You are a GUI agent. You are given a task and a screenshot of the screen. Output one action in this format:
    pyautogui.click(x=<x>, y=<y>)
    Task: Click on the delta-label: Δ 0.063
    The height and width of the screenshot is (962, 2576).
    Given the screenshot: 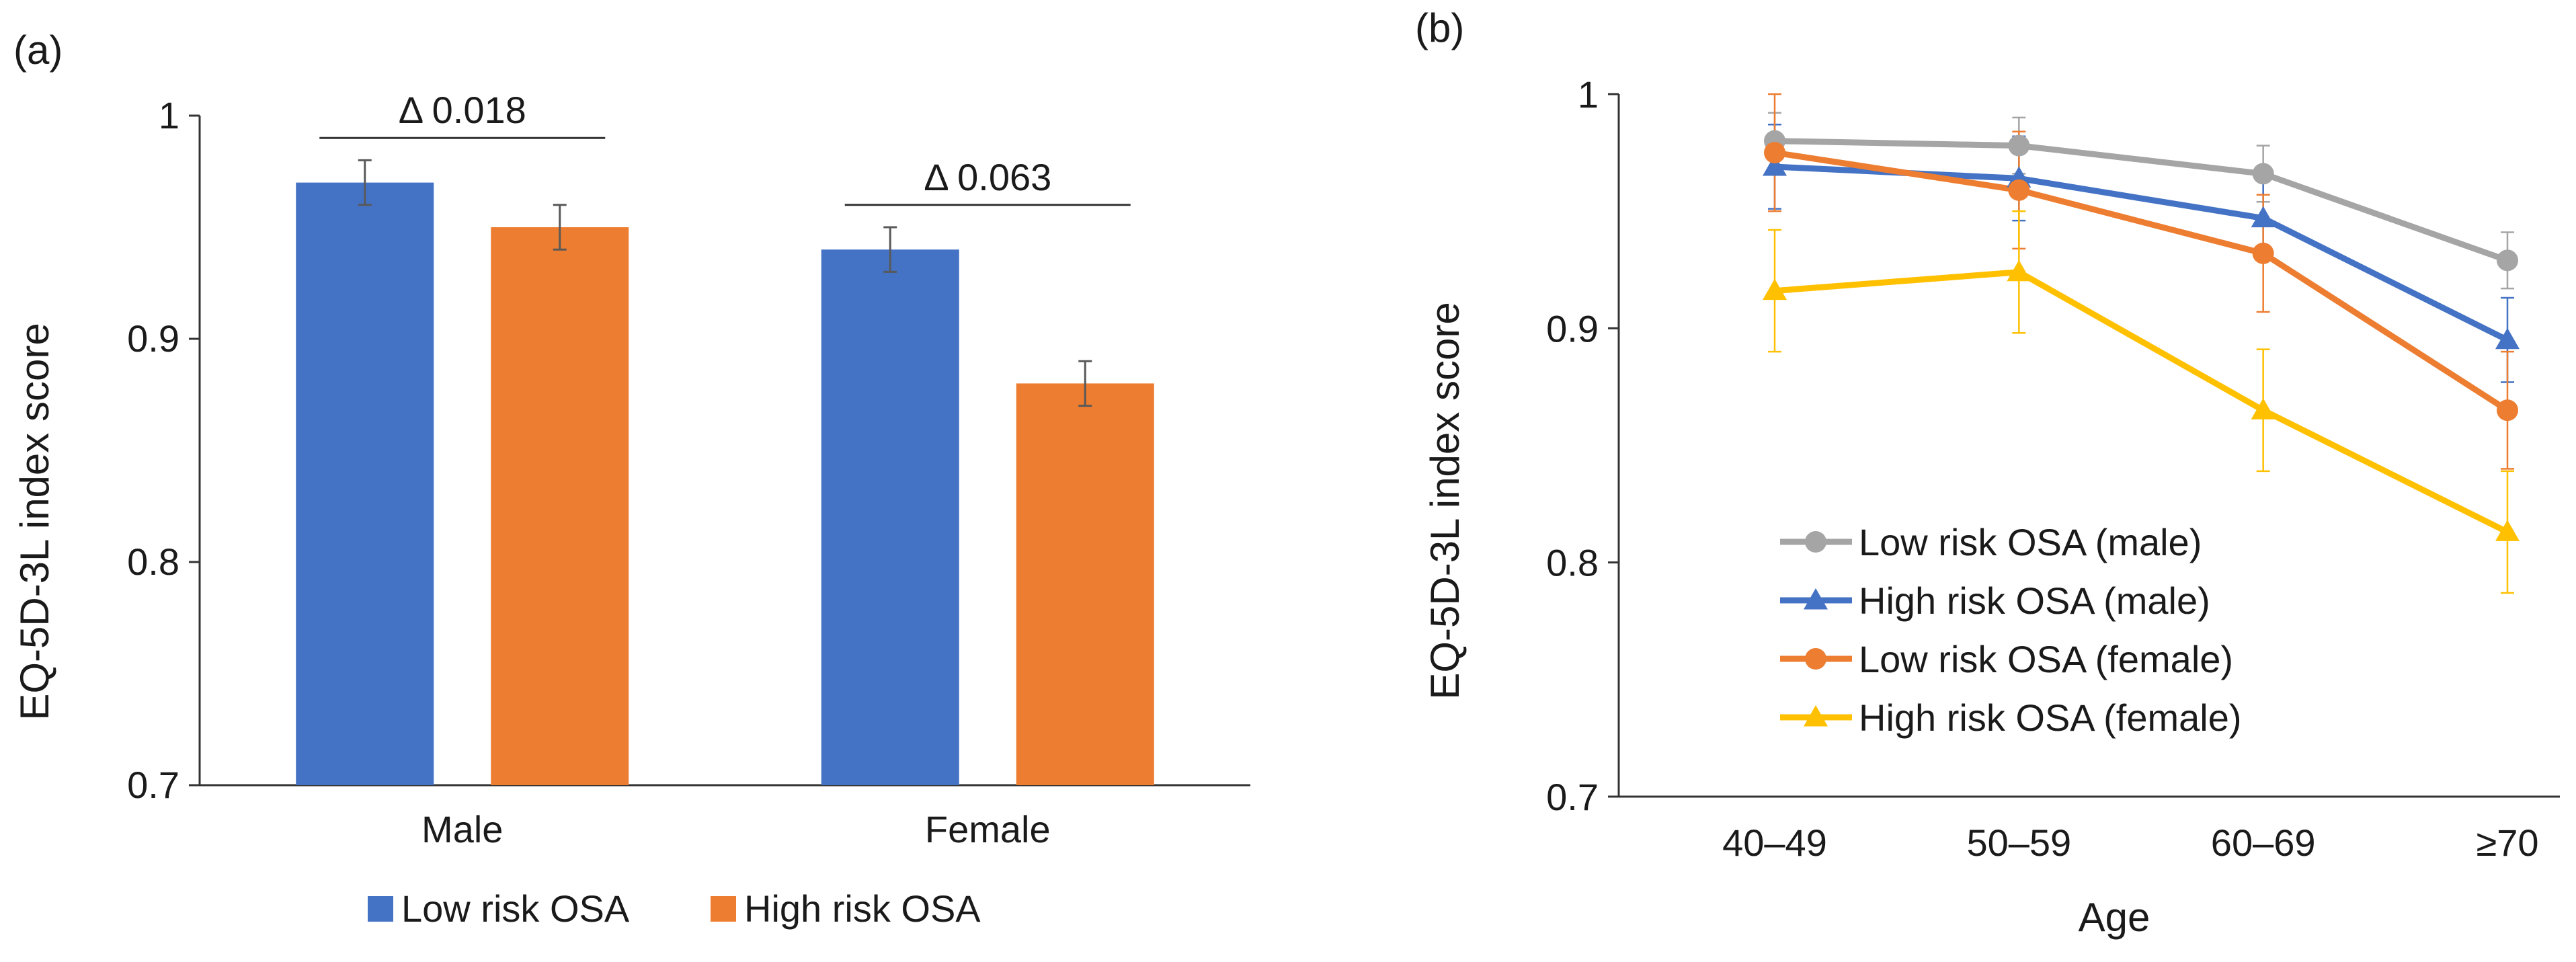 What is the action you would take?
    pyautogui.click(x=987, y=177)
    